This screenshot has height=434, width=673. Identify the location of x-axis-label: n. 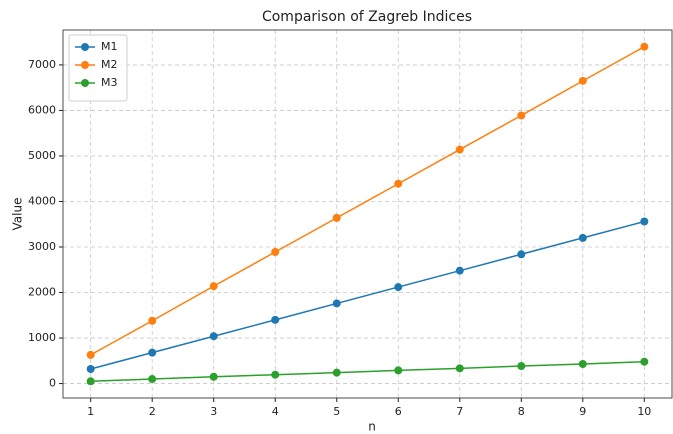
(372, 427).